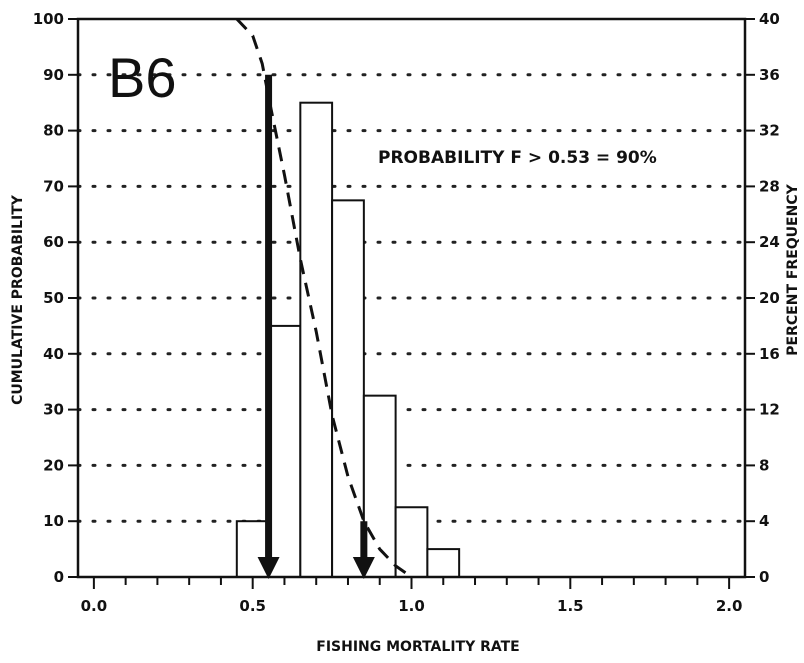 This screenshot has height=663, width=804. I want to click on right-tick-label-40: 40, so click(769, 19).